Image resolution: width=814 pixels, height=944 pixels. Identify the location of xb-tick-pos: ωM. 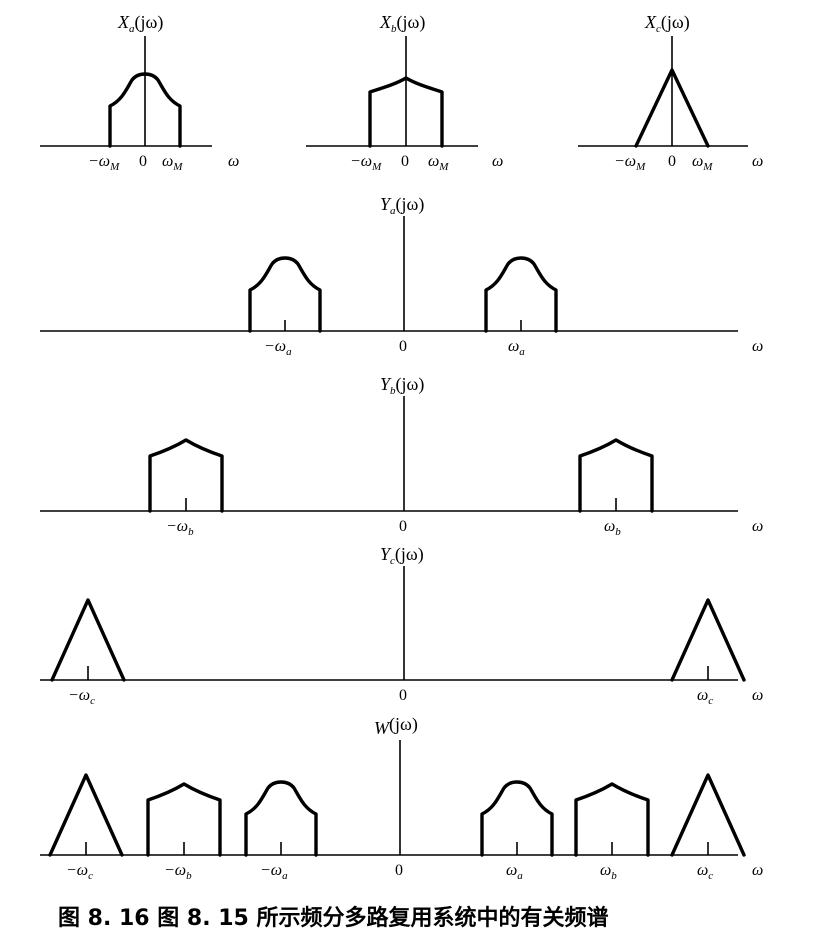
(438, 163).